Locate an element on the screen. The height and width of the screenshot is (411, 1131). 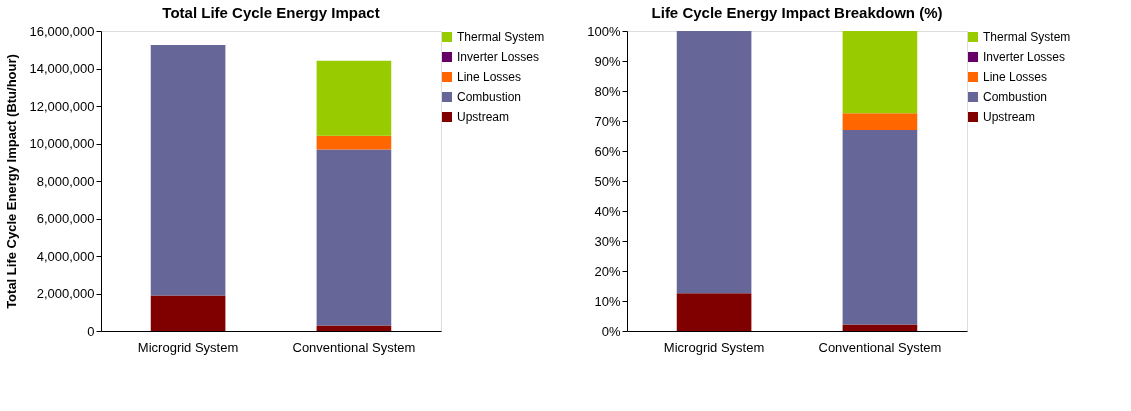
y-tick-label: 70% is located at coordinates (607, 121).